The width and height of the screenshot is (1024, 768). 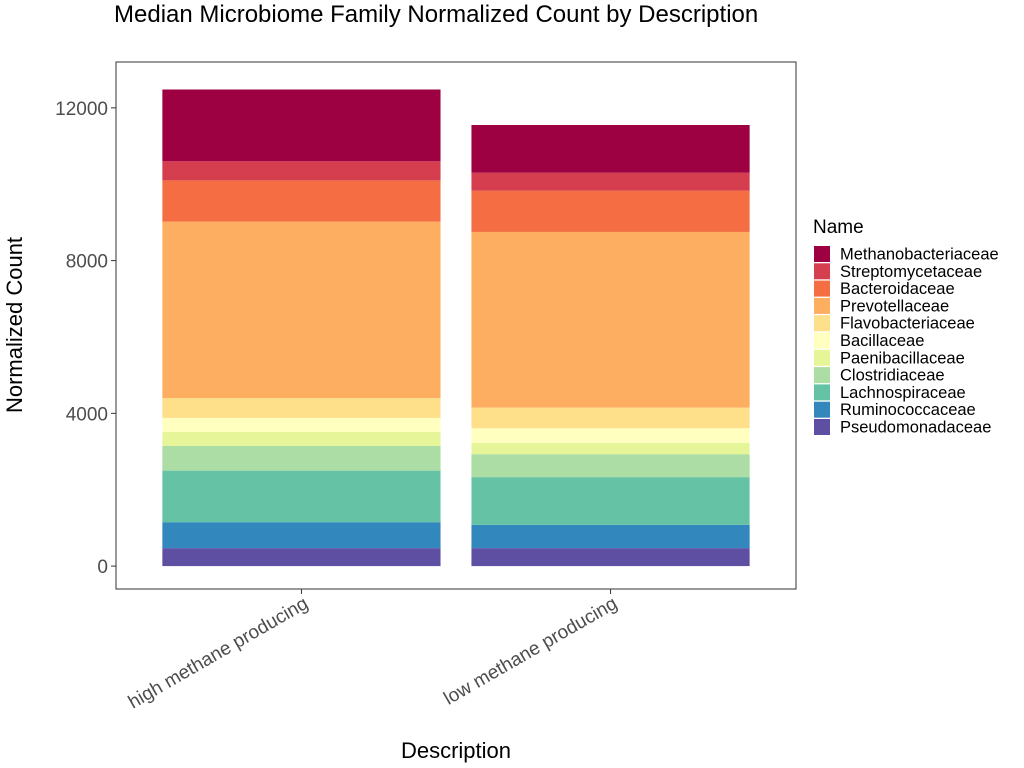 I want to click on legend-label: Ruminococcaceae, so click(x=908, y=410).